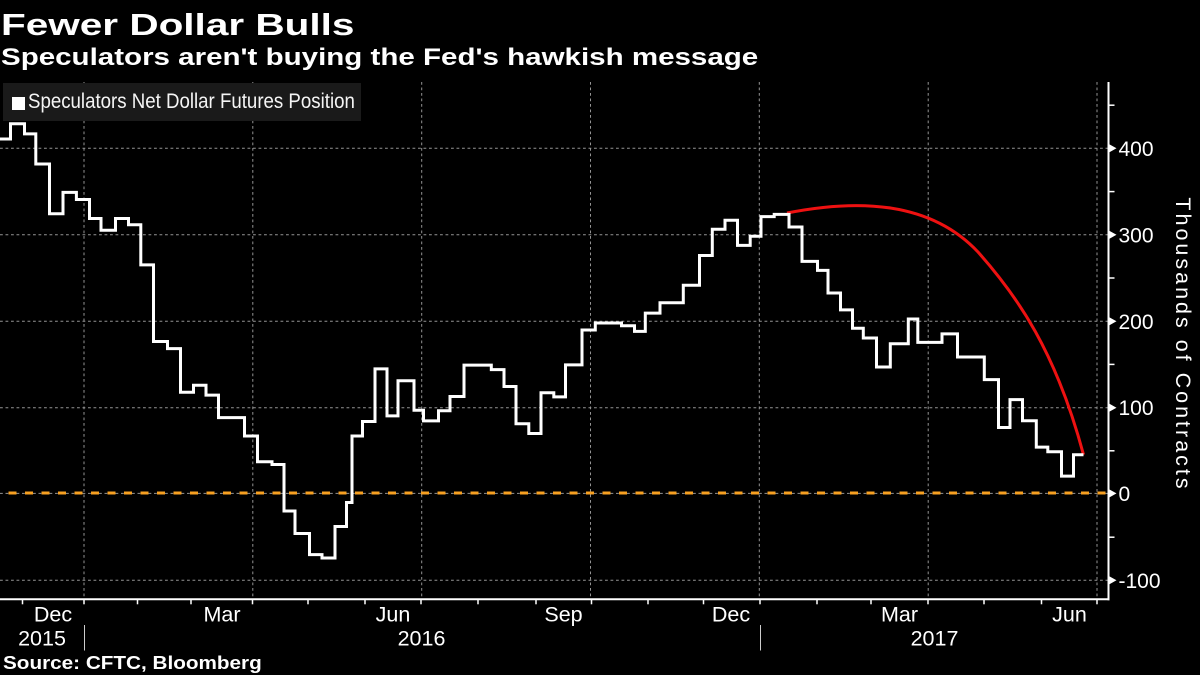 The image size is (1200, 675). I want to click on svg-text: 300, so click(1136, 235).